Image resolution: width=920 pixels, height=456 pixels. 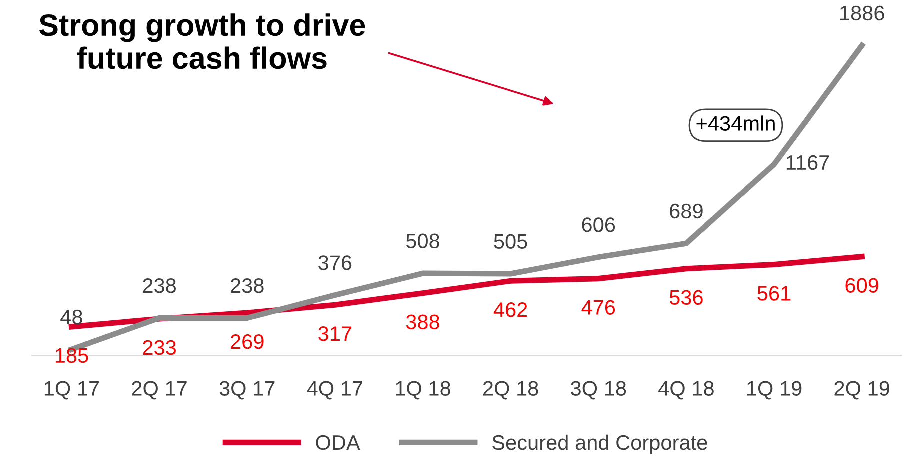 What do you see at coordinates (247, 342) in the screenshot?
I see `data-label: 269` at bounding box center [247, 342].